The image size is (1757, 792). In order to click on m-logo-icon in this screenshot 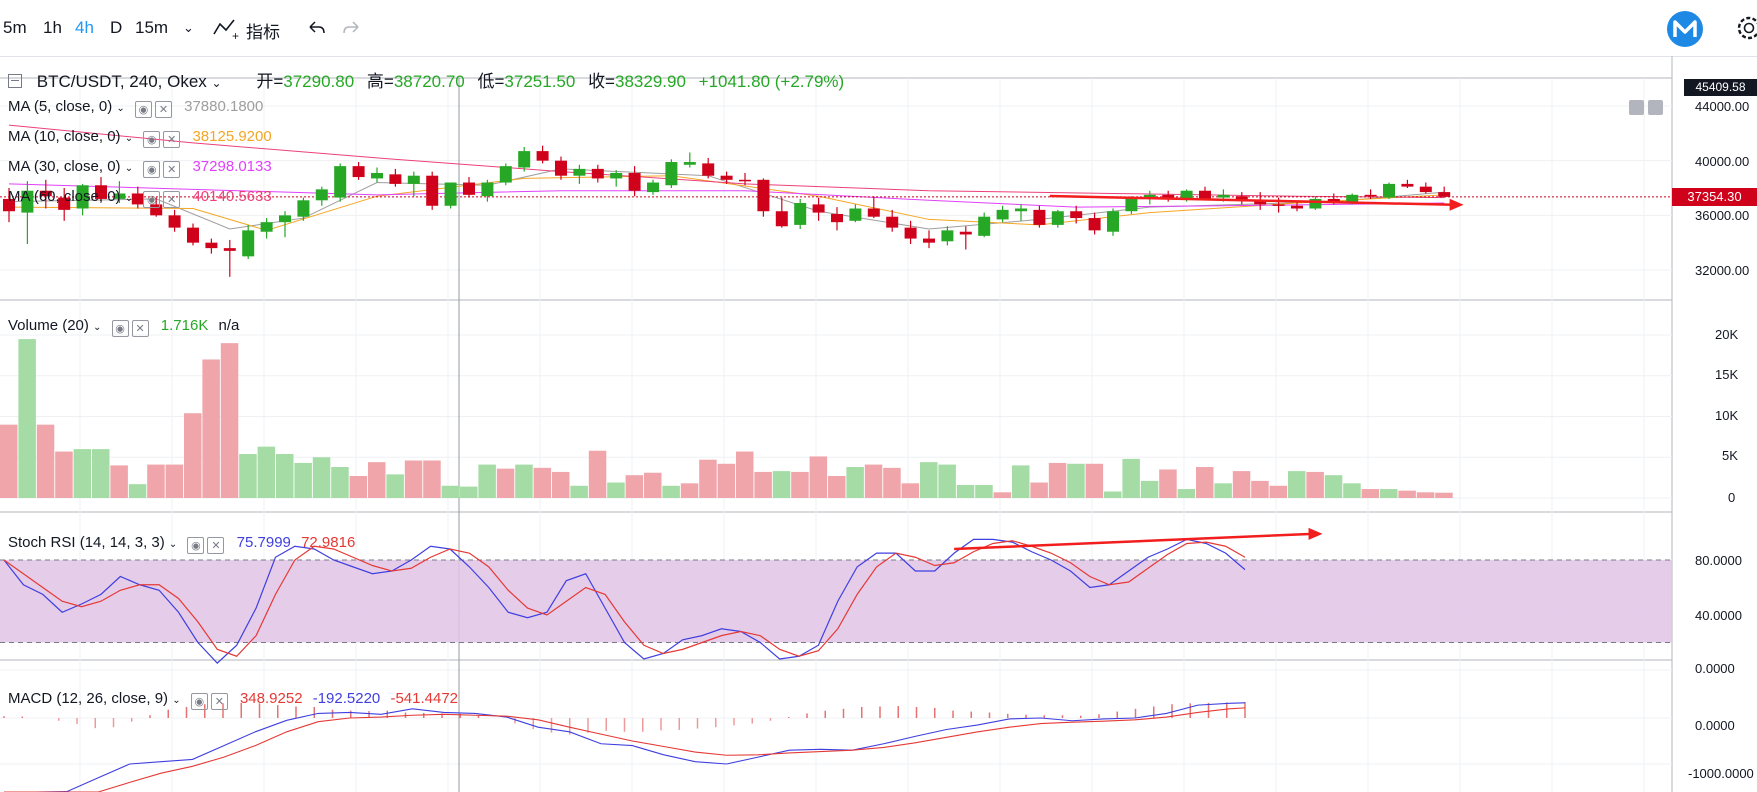, I will do `click(1685, 29)`.